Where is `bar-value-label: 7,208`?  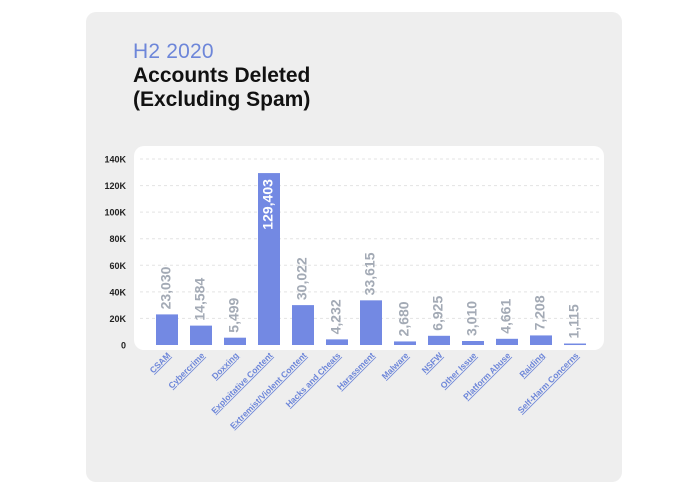 bar-value-label: 7,208 is located at coordinates (540, 312).